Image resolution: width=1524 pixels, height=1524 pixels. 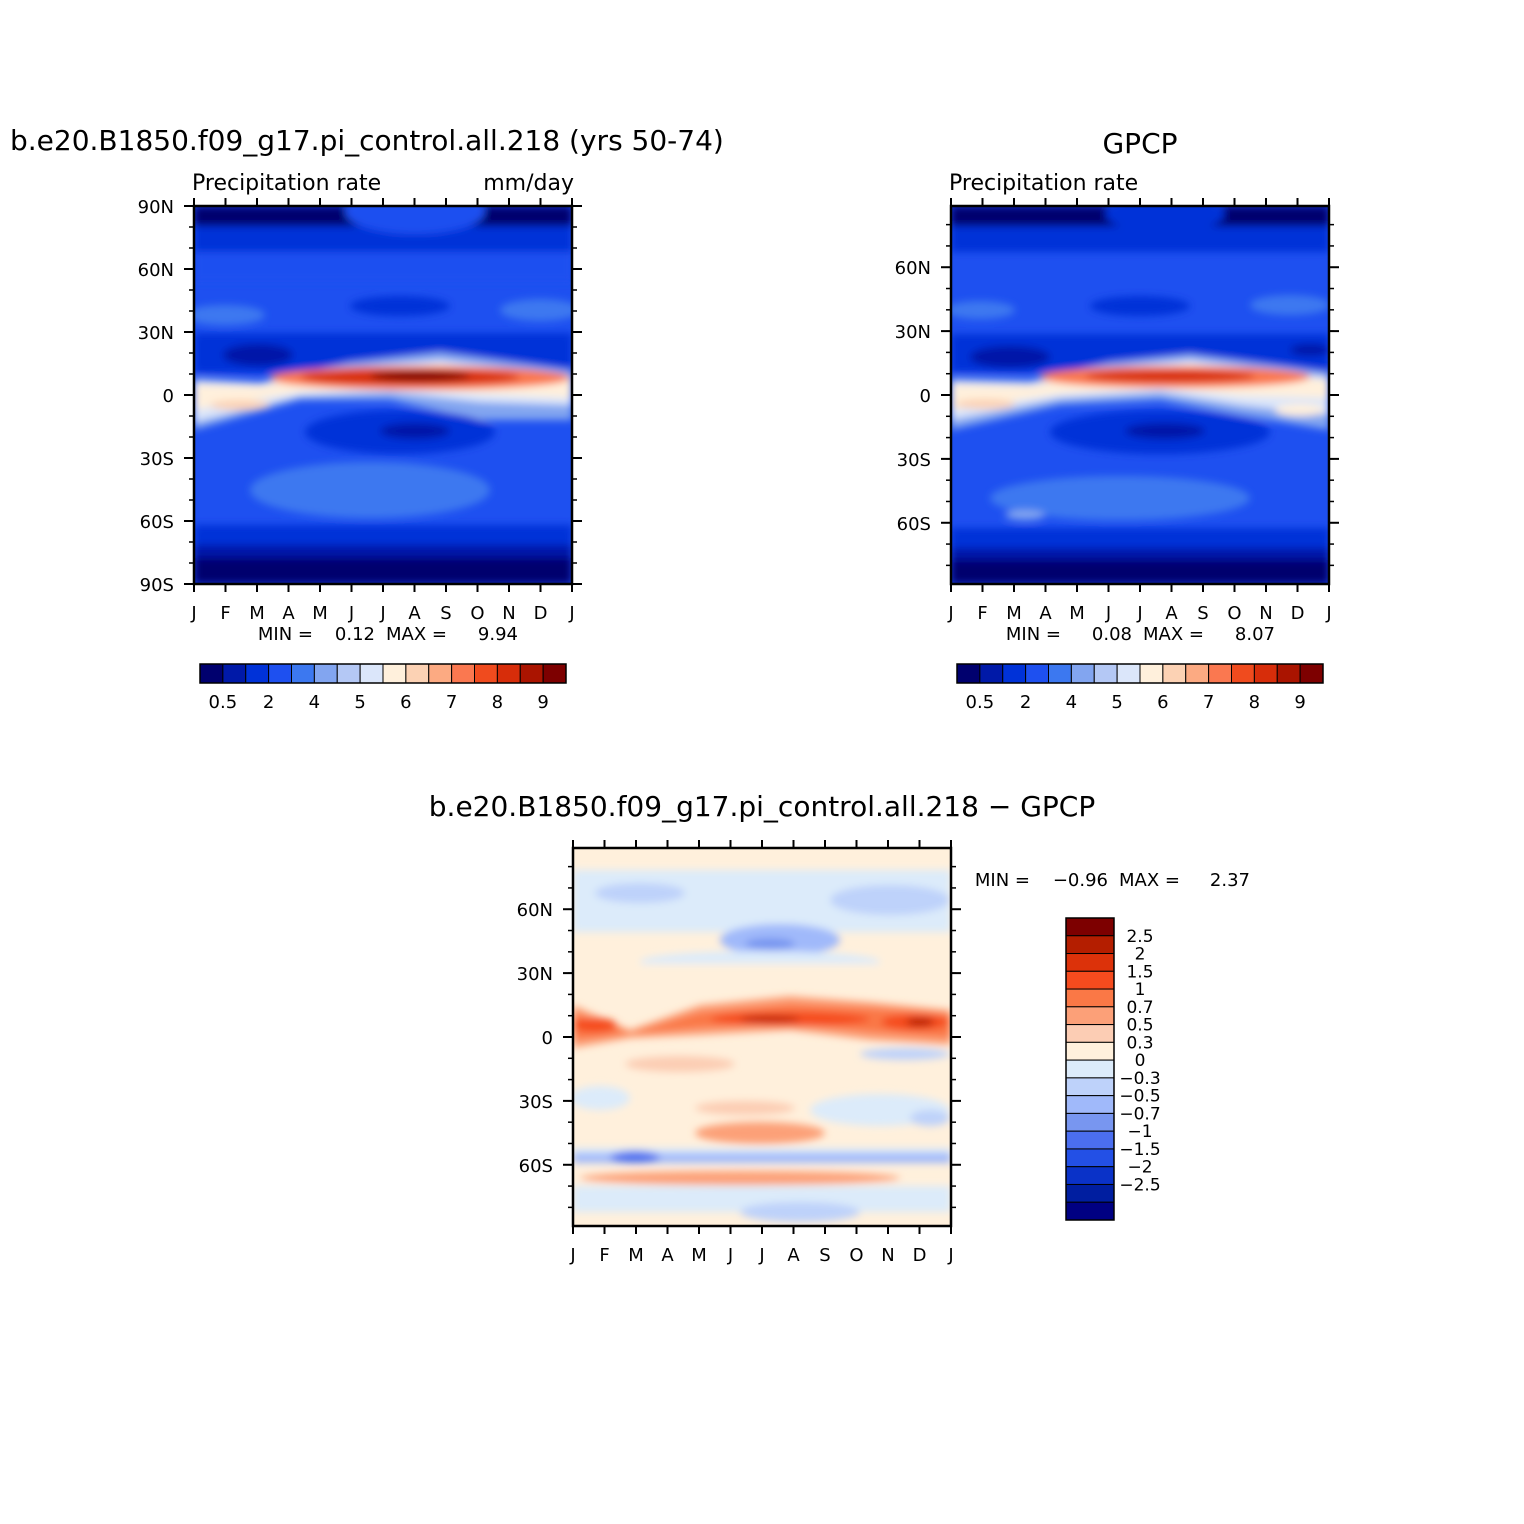 I want to click on panel-model-subtitle-left: Precipitation rate, so click(x=286, y=183).